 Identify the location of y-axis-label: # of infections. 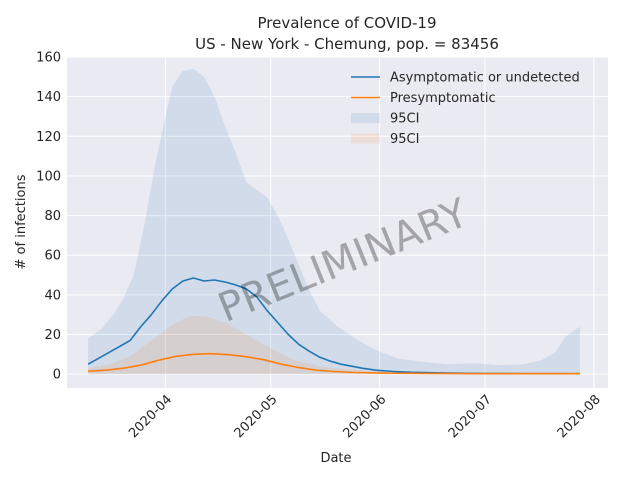
(21, 221).